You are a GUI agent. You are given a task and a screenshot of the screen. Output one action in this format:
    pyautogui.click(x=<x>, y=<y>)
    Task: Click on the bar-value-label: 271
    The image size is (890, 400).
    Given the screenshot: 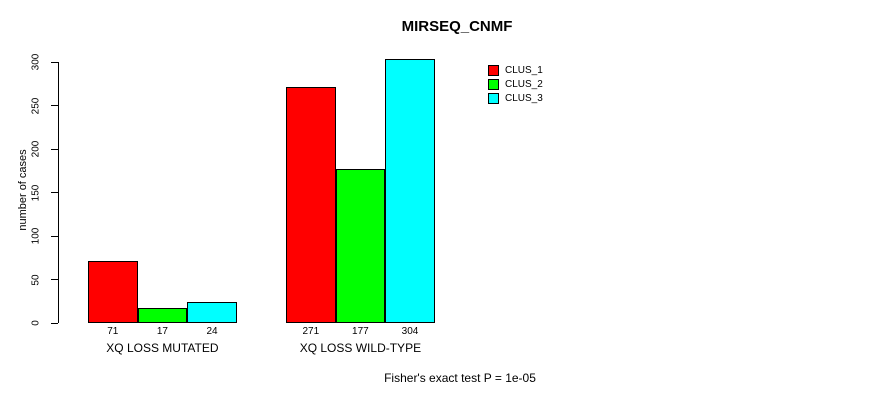 What is the action you would take?
    pyautogui.click(x=311, y=331)
    